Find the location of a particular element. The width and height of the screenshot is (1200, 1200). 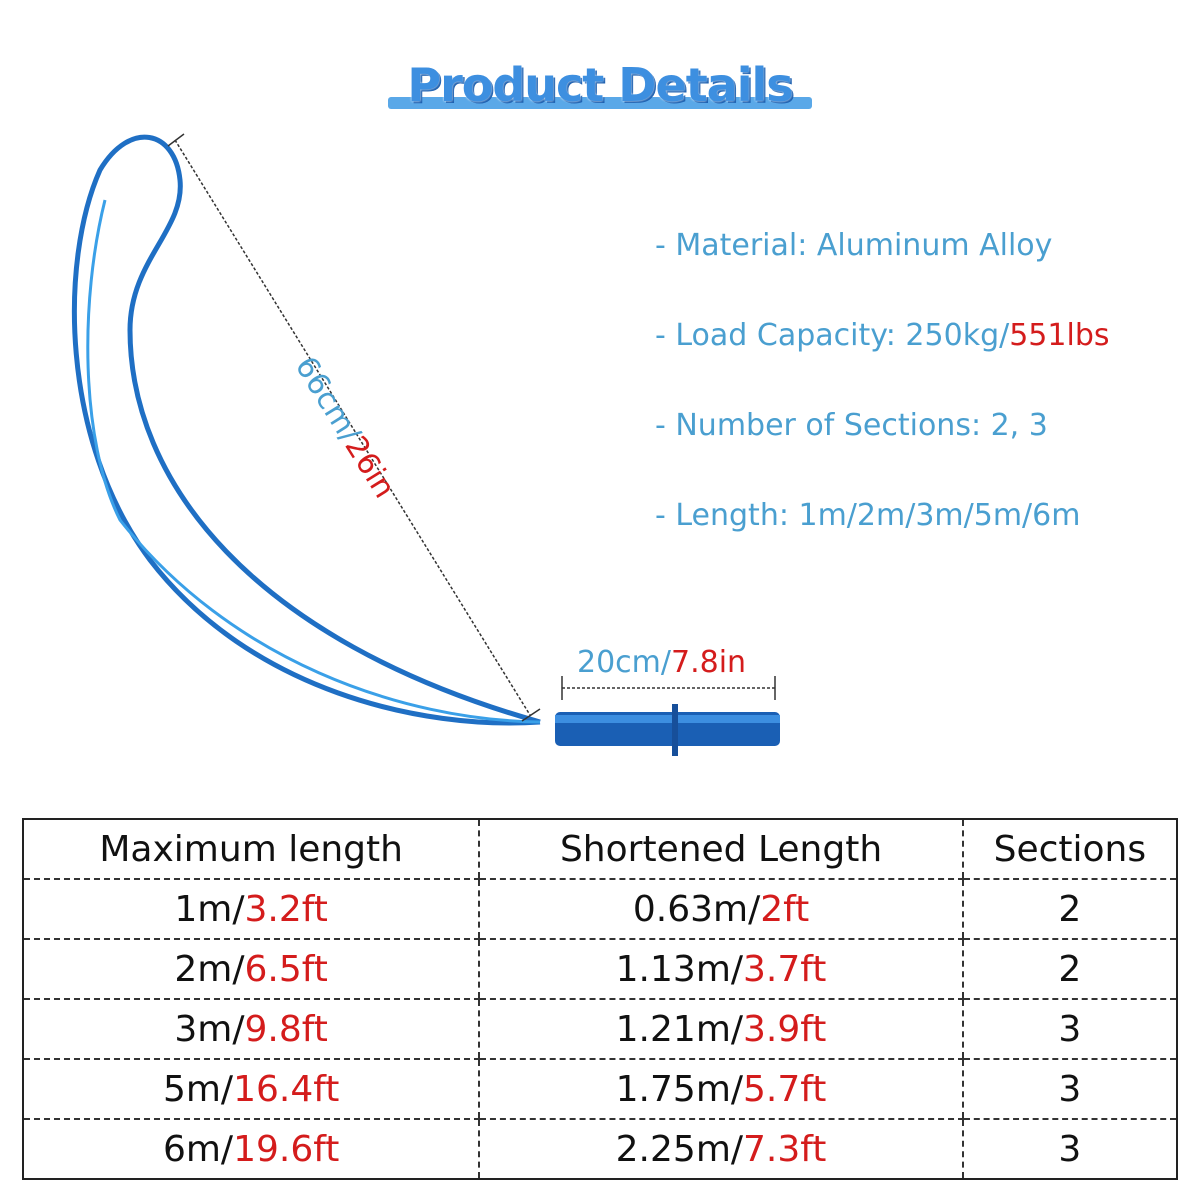

metric-value: 2m/ is located at coordinates (209, 969).